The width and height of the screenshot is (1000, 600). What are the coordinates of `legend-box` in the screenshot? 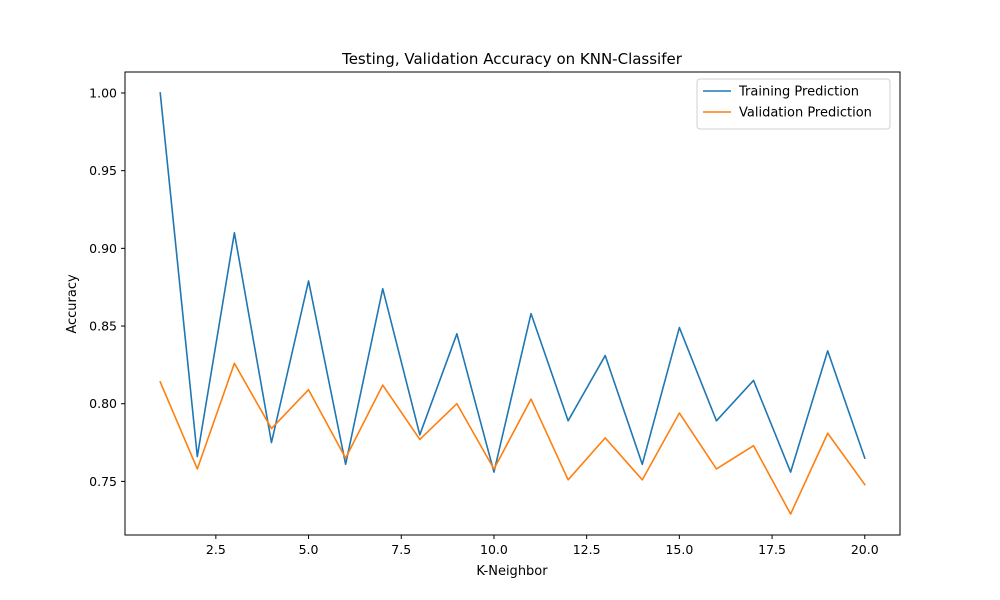 It's located at (793, 104).